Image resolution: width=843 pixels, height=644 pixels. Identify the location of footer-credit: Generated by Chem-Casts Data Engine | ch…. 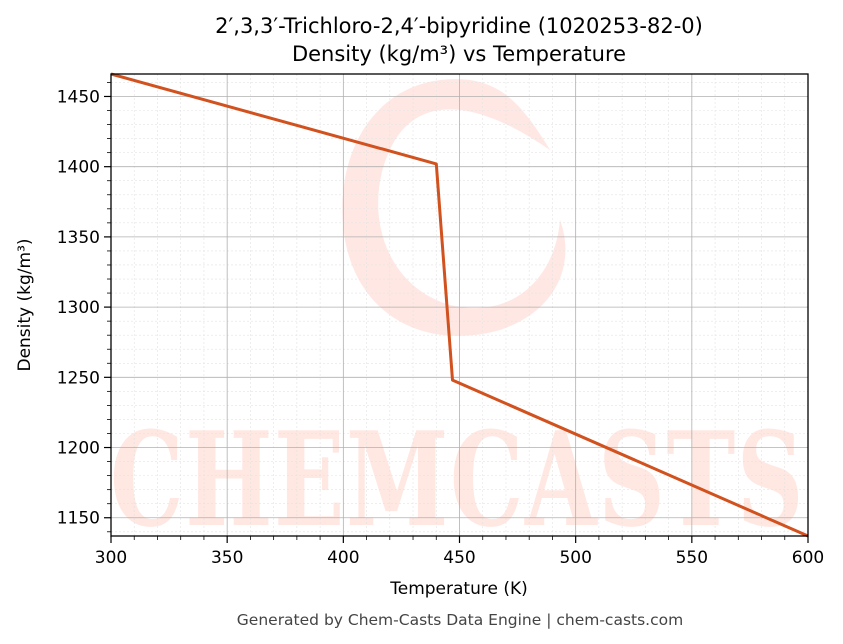
(460, 620).